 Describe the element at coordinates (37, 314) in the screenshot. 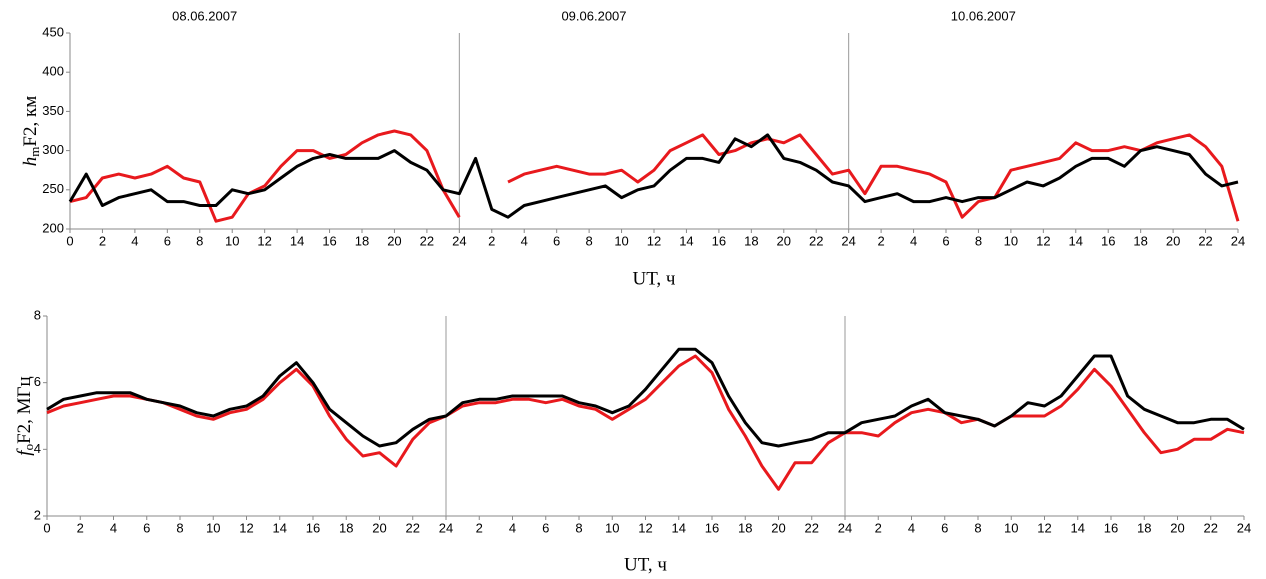

I see `y-tick-label: 8` at that location.